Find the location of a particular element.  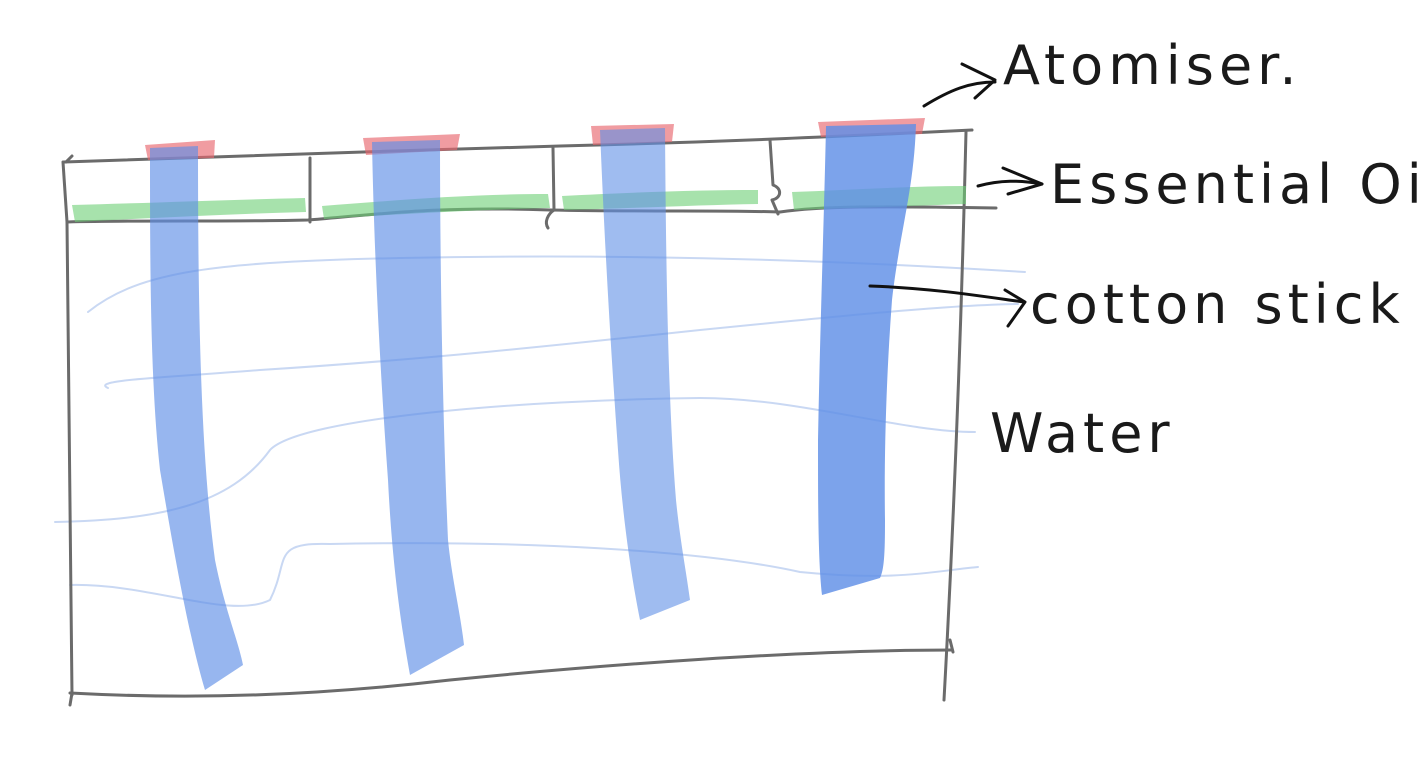

atomiser-label: Atomiser. is located at coordinates (1152, 65).